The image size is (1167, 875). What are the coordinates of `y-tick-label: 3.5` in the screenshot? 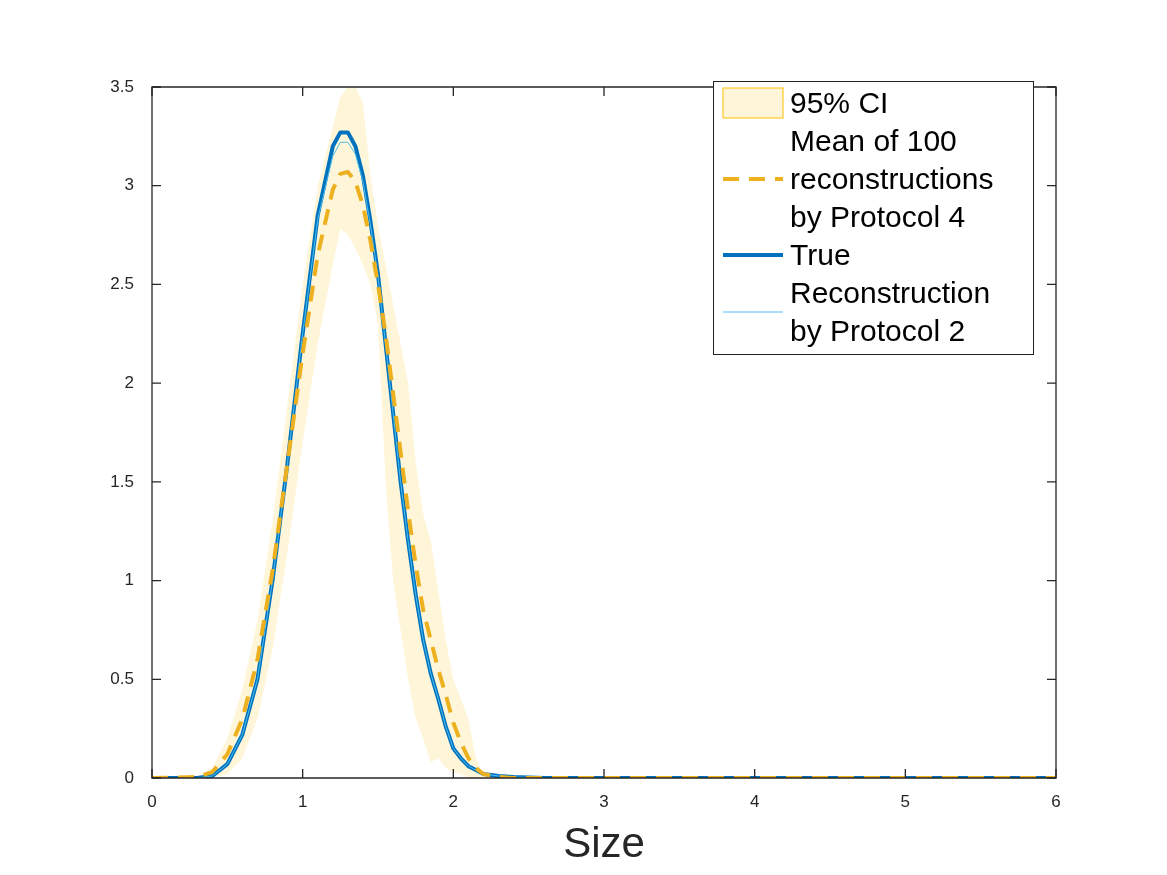 It's located at (122, 86).